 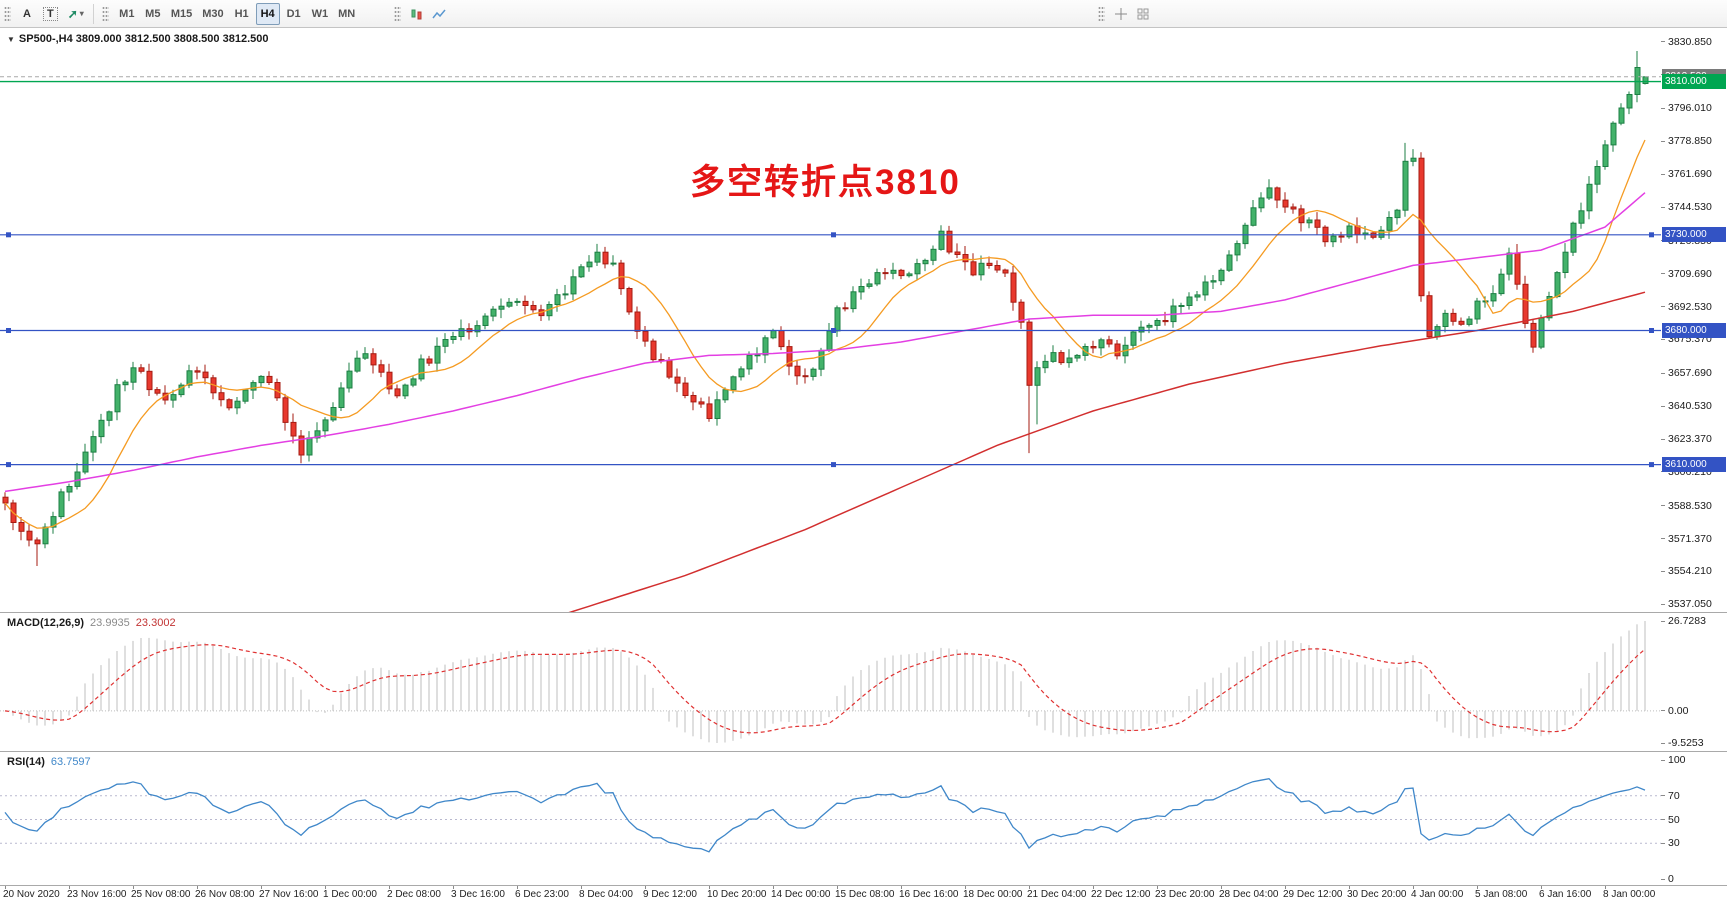 I want to click on timeframe-h1: H1, so click(x=242, y=14).